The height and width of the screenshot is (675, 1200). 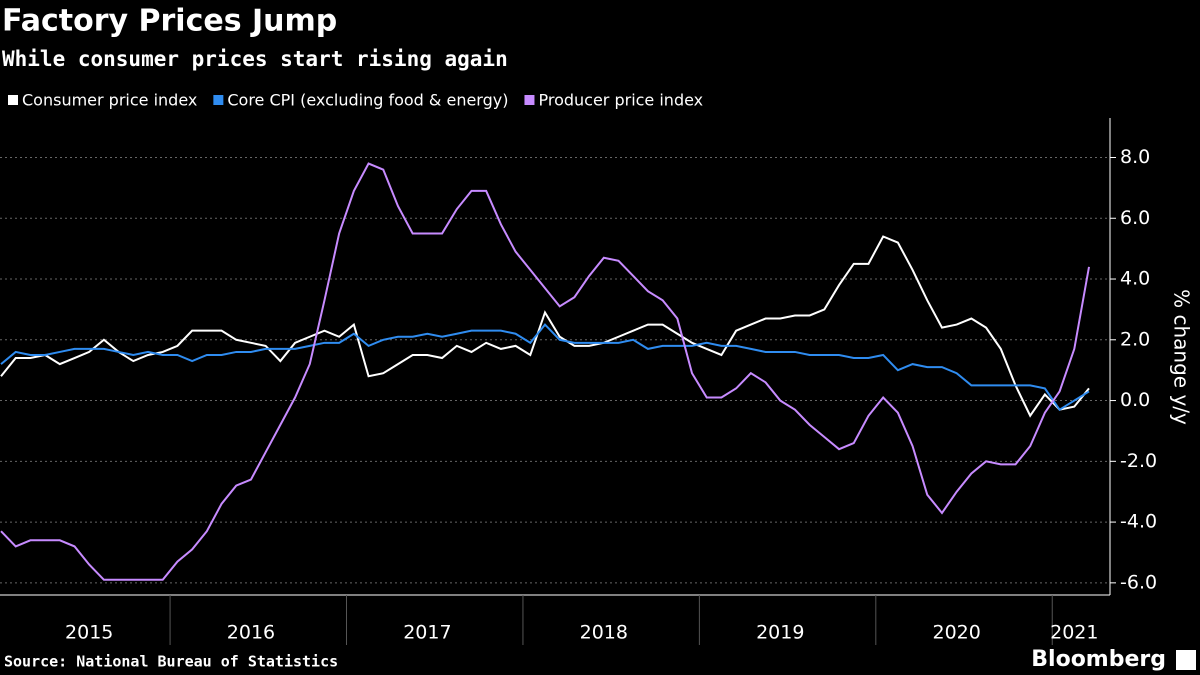 What do you see at coordinates (1135, 400) in the screenshot?
I see `y-tick-label: 0.0` at bounding box center [1135, 400].